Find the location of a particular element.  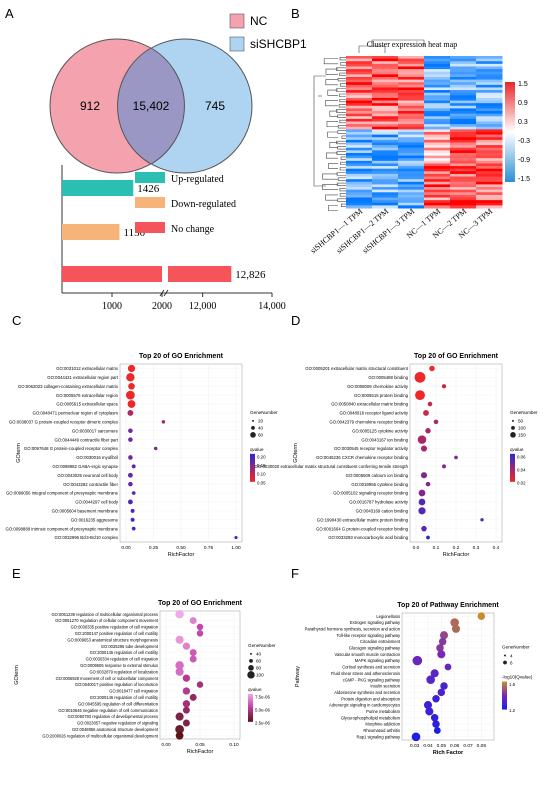

heatmap-scale-bar is located at coordinates (510, 132).